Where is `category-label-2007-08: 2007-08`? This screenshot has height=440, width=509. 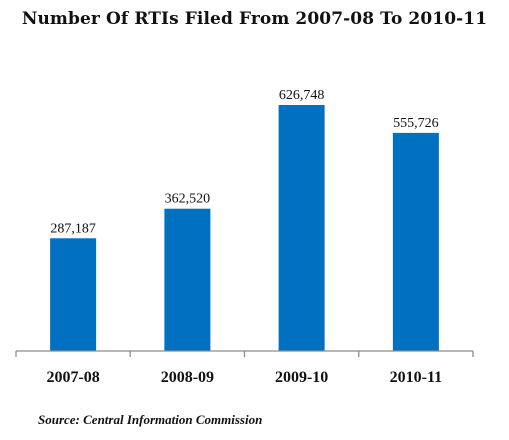
category-label-2007-08: 2007-08 is located at coordinates (72, 377).